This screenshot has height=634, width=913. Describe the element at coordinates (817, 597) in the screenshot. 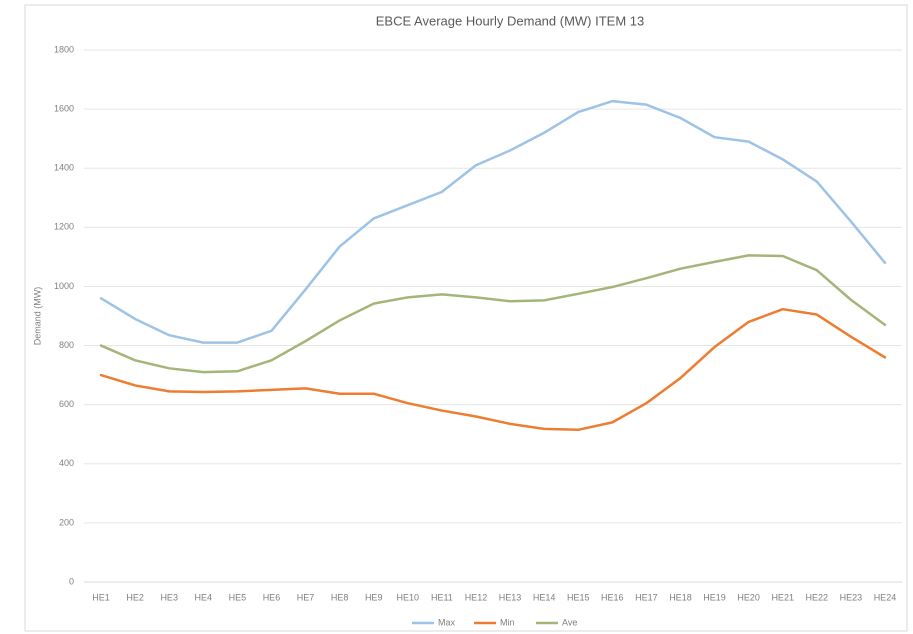

I see `x-tick-label: HE22` at that location.